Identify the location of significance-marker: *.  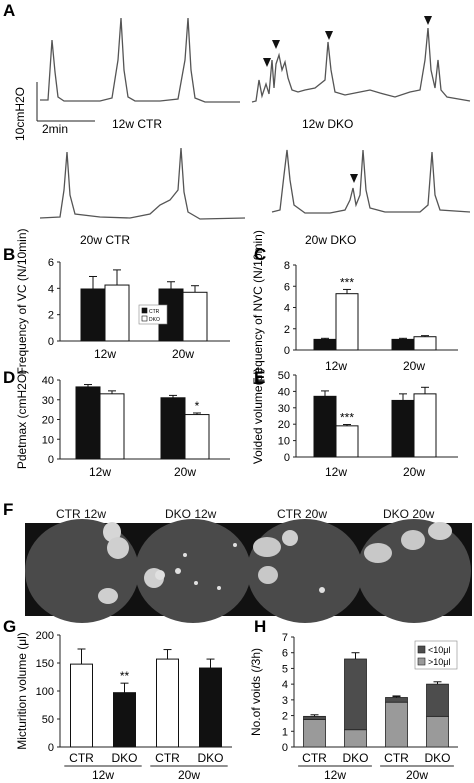
(197, 406).